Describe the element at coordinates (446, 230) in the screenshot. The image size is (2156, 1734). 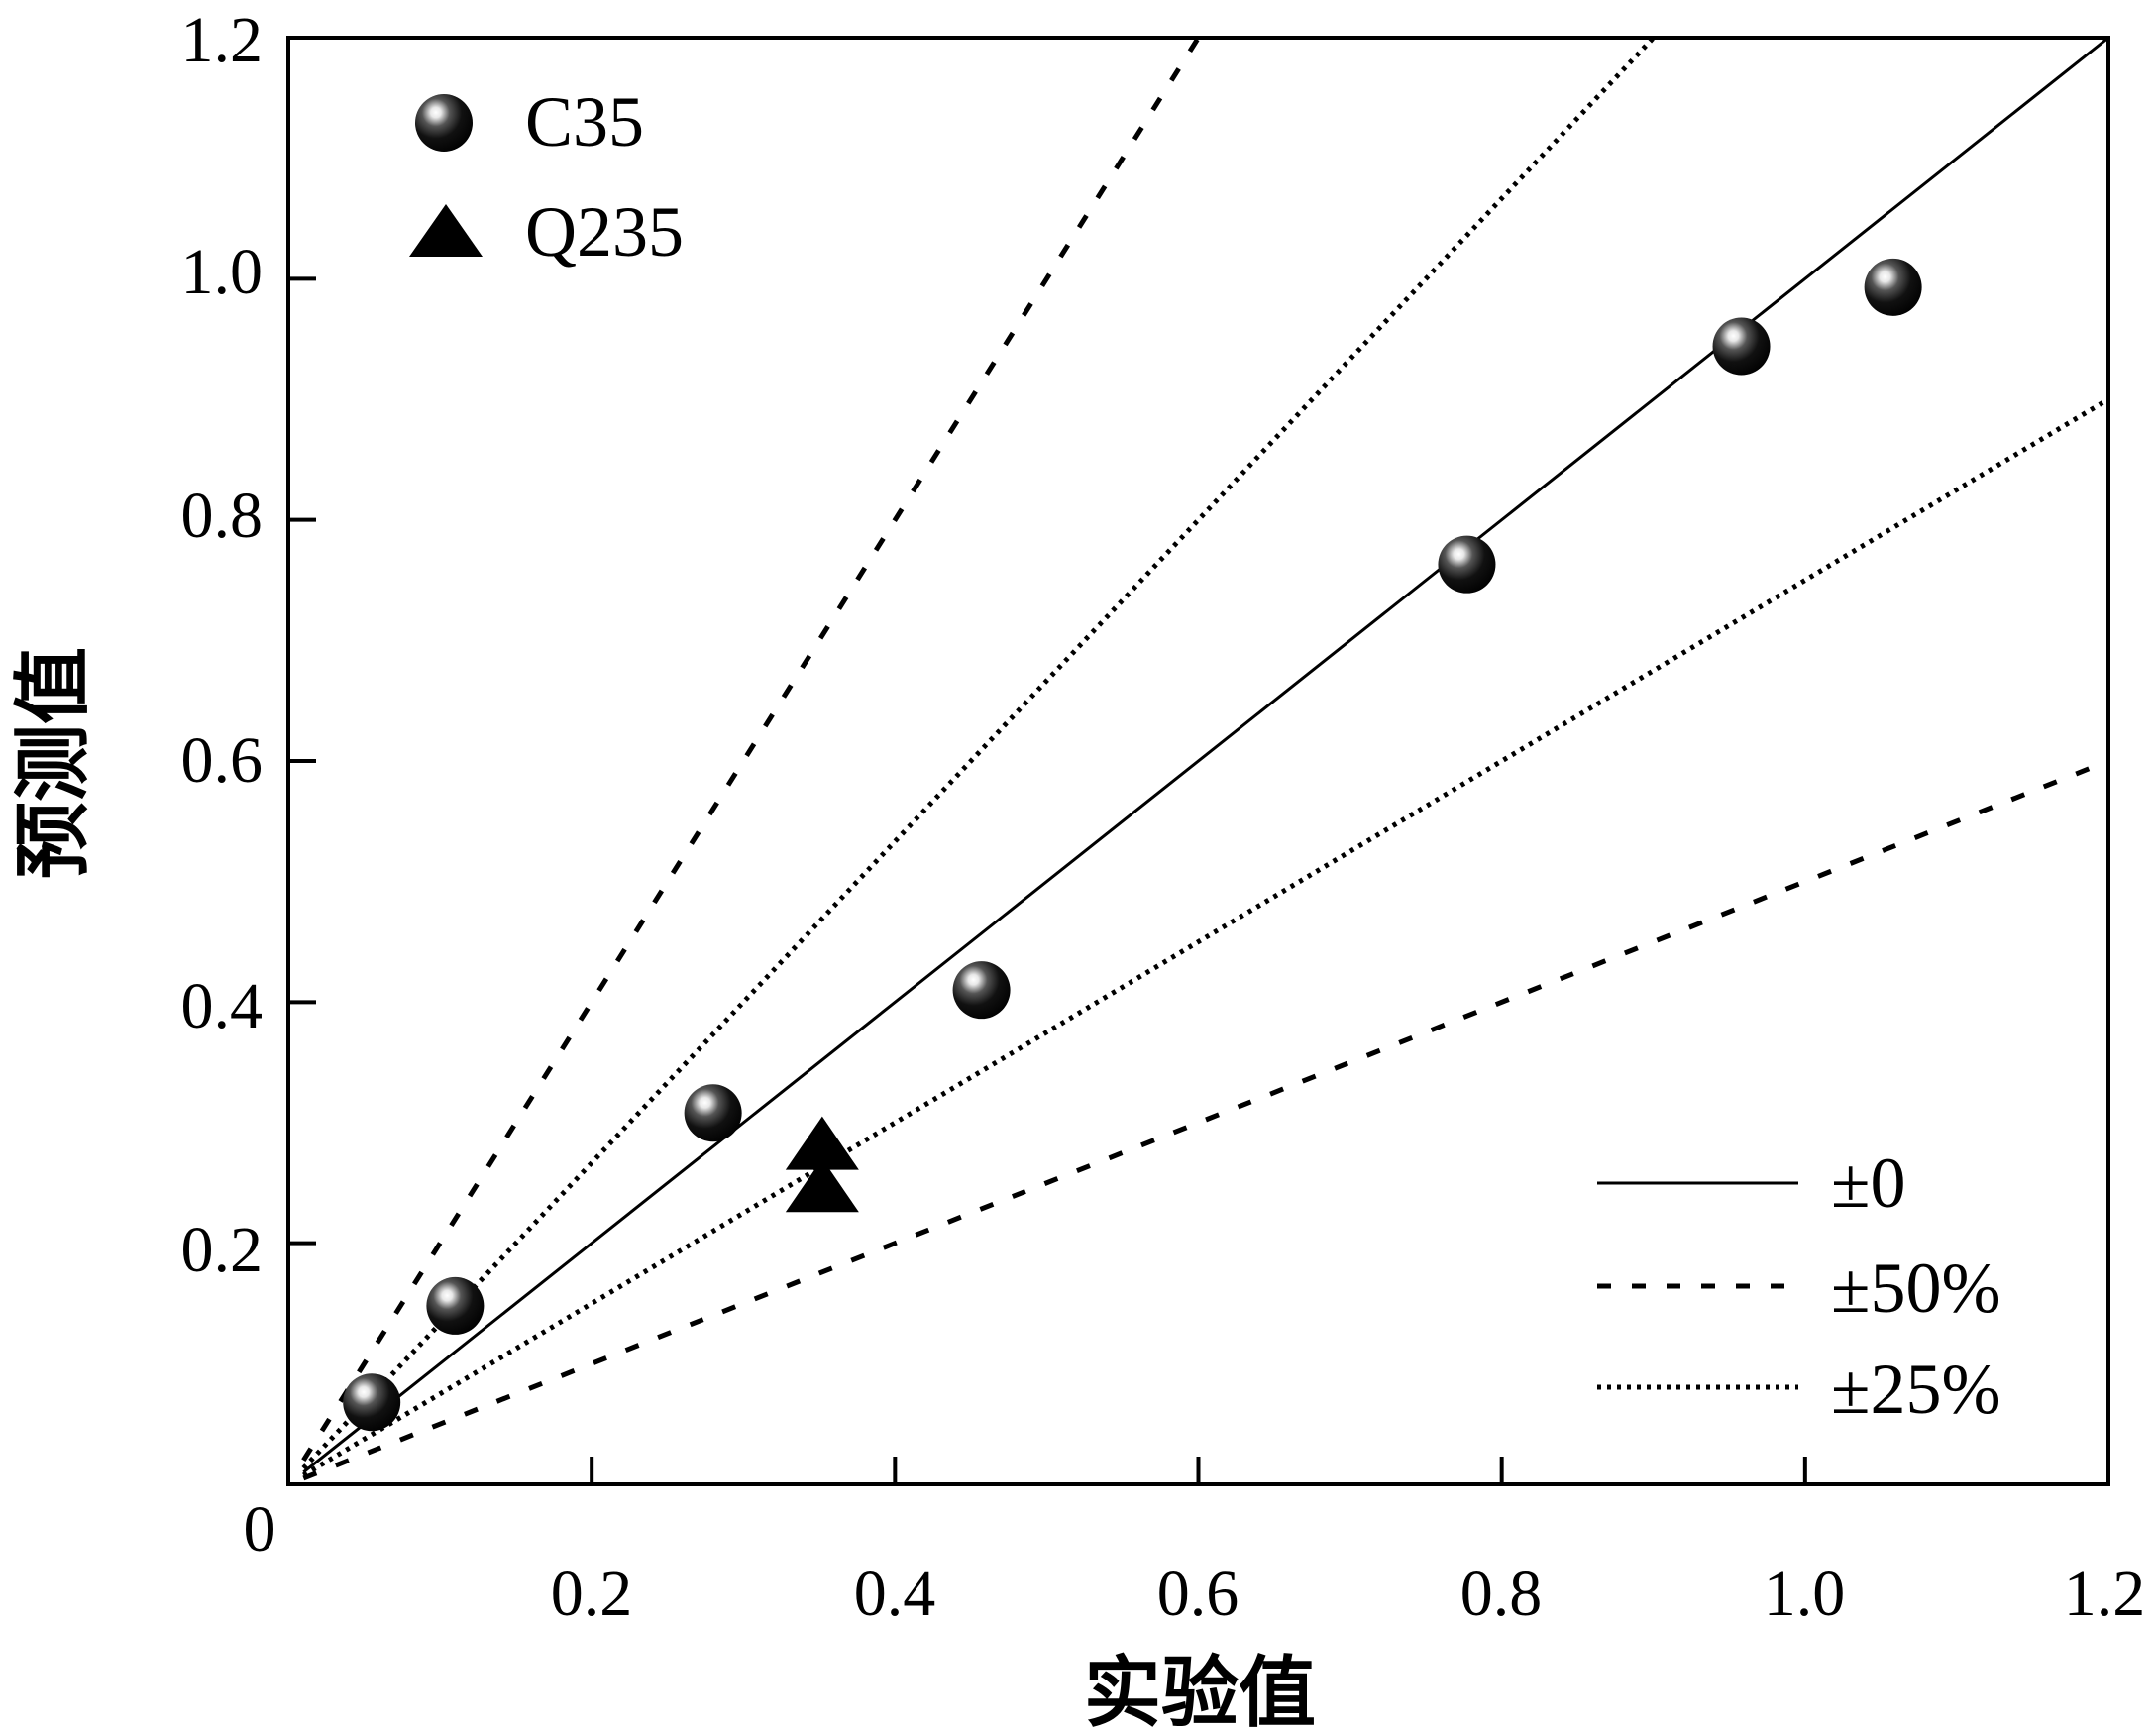
I see `legend-q235-marker` at that location.